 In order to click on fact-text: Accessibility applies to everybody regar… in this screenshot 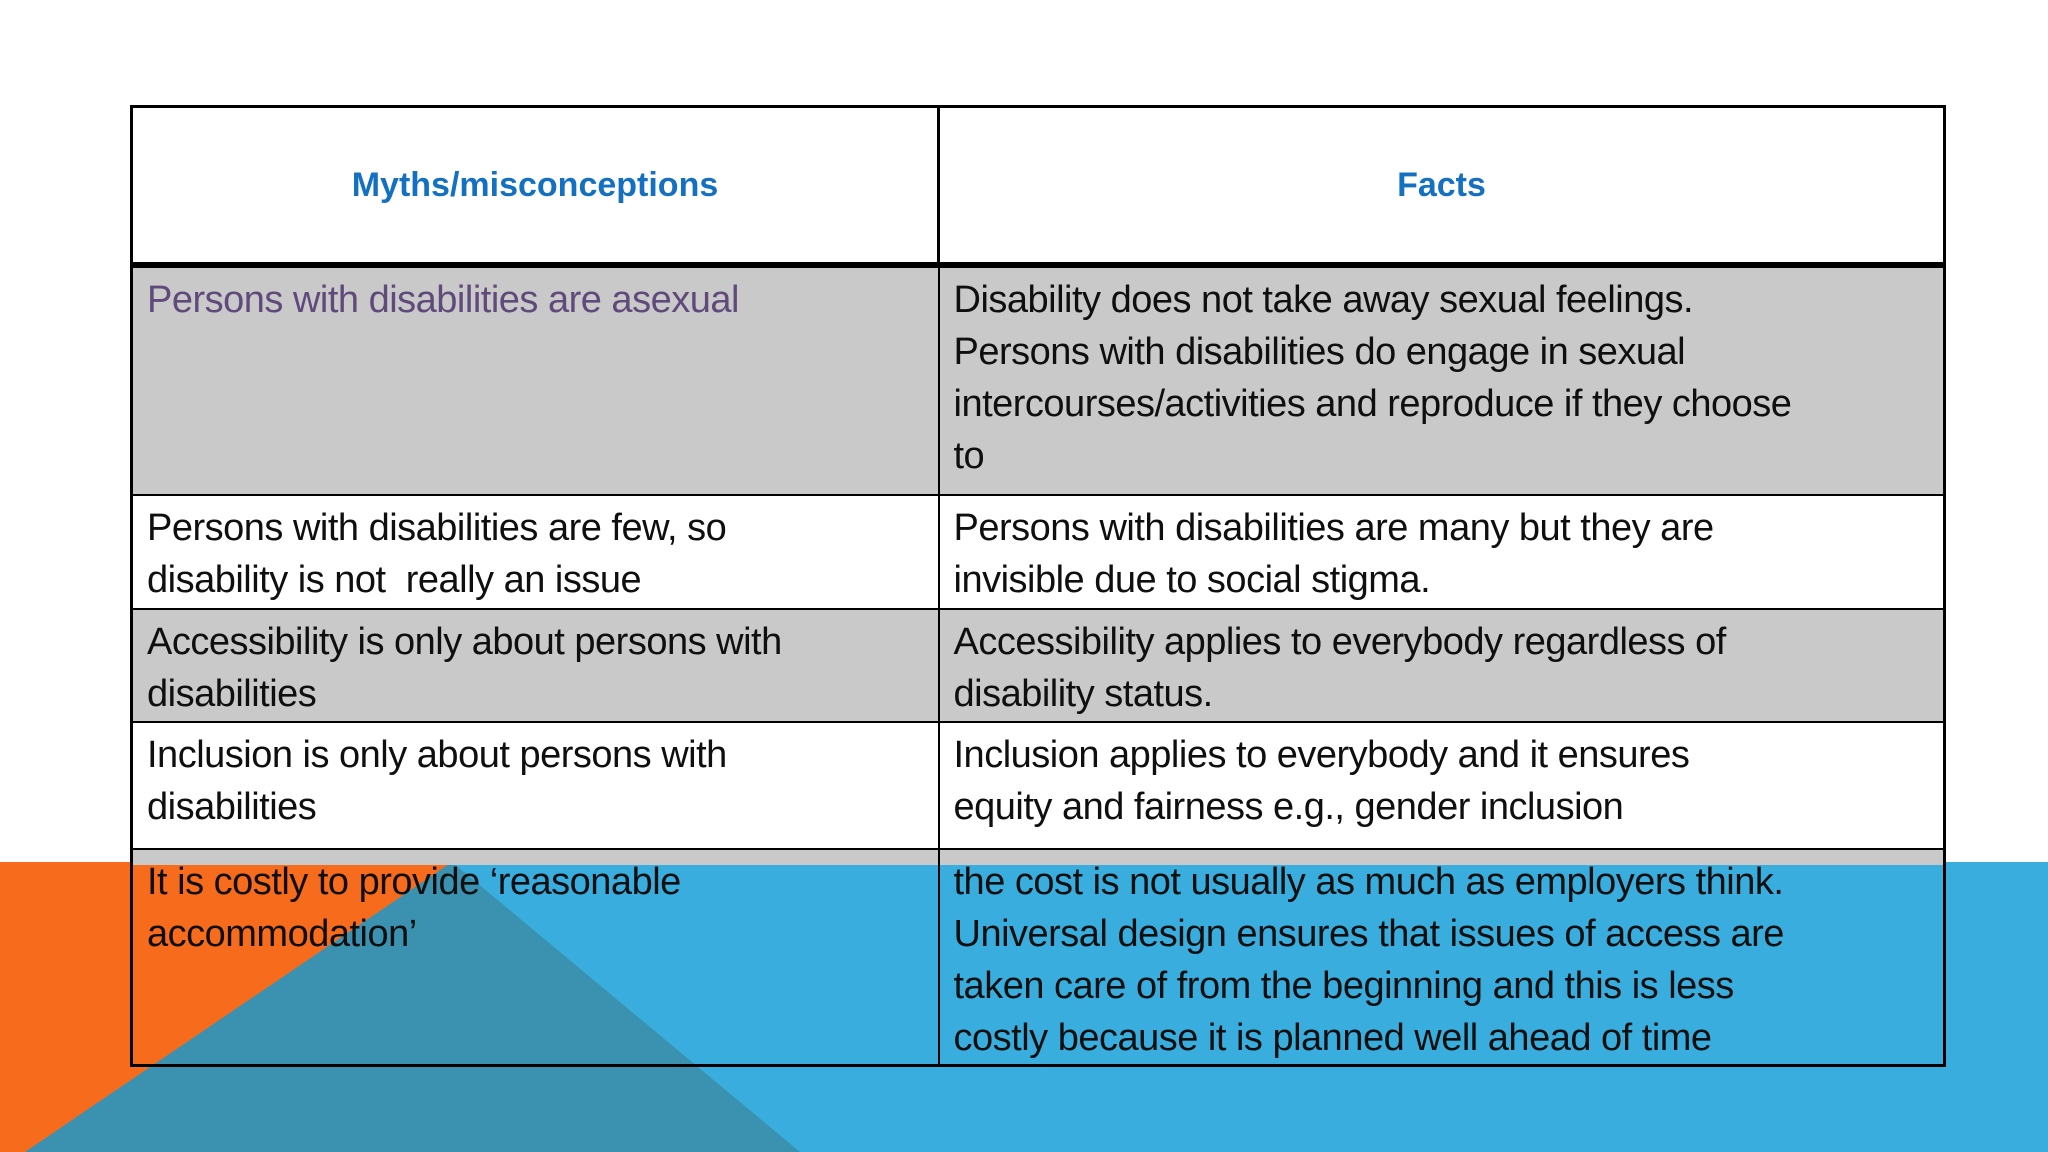, I will do `click(1340, 667)`.